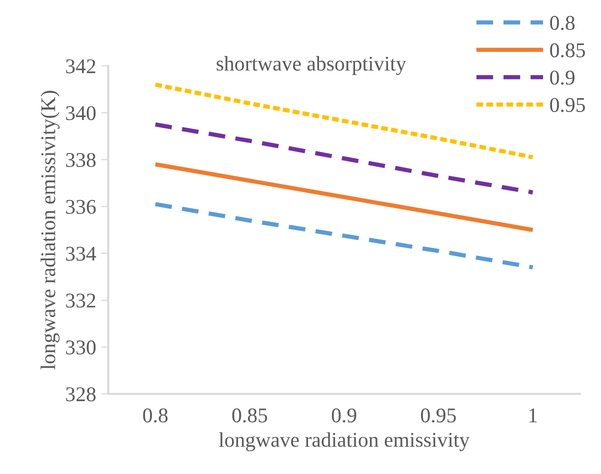 The image size is (601, 474). What do you see at coordinates (81, 301) in the screenshot?
I see `y-tick-label: 332` at bounding box center [81, 301].